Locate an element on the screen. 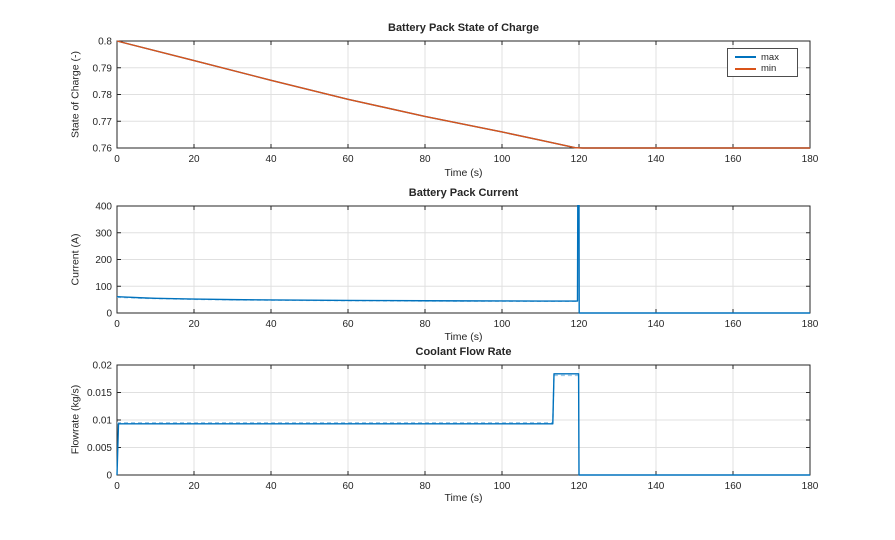 This screenshot has width=895, height=540. svg-text: 300 is located at coordinates (103, 233).